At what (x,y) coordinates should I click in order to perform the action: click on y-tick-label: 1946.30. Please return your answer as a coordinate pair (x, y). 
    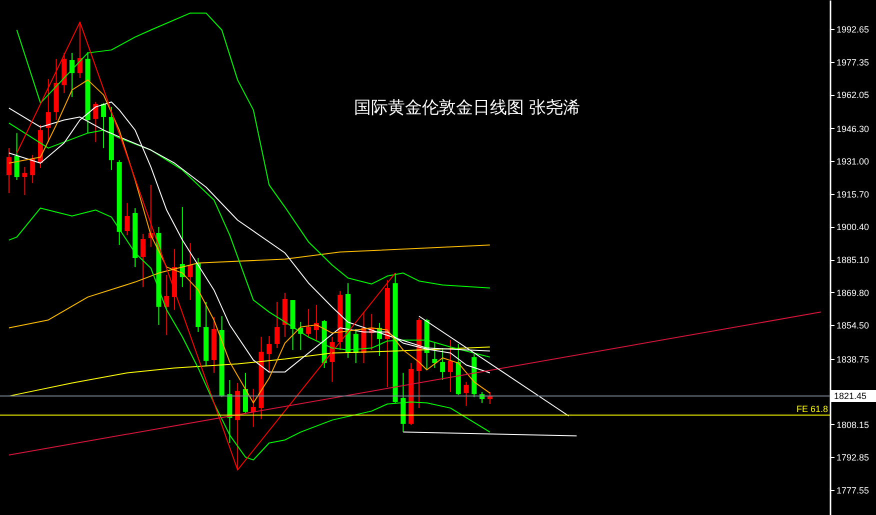
    Looking at the image, I should click on (853, 129).